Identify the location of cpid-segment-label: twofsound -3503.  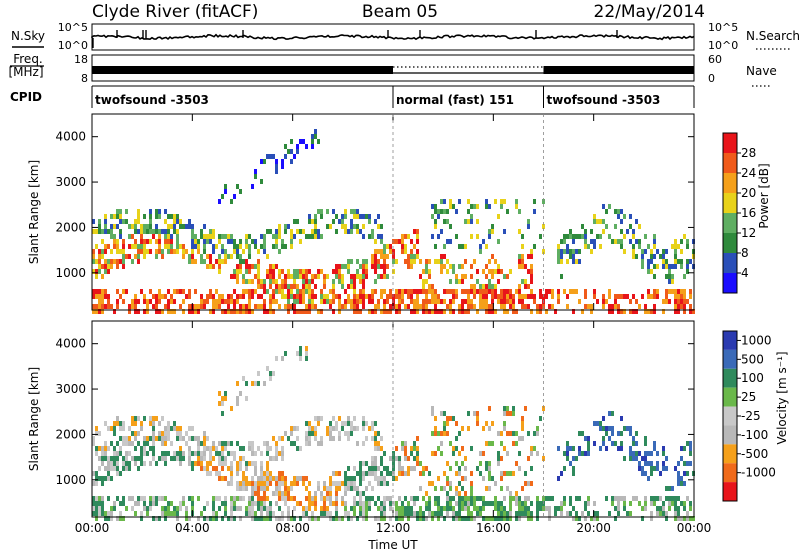
(152, 100).